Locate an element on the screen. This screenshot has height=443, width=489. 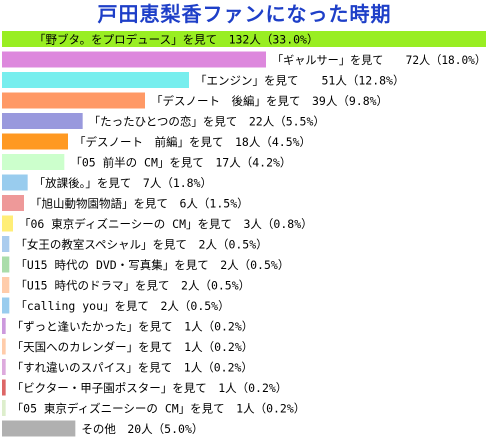
bar-label-3: 「エンジン」を見て 51人（12.8%） is located at coordinates (299, 81).